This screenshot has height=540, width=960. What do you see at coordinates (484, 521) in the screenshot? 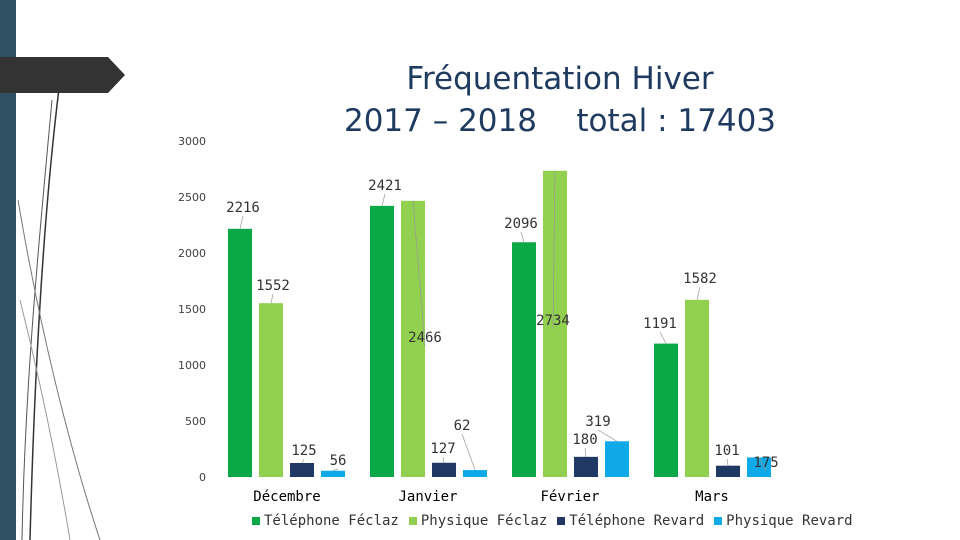
I see `legend-label: Physique Féclaz` at bounding box center [484, 521].